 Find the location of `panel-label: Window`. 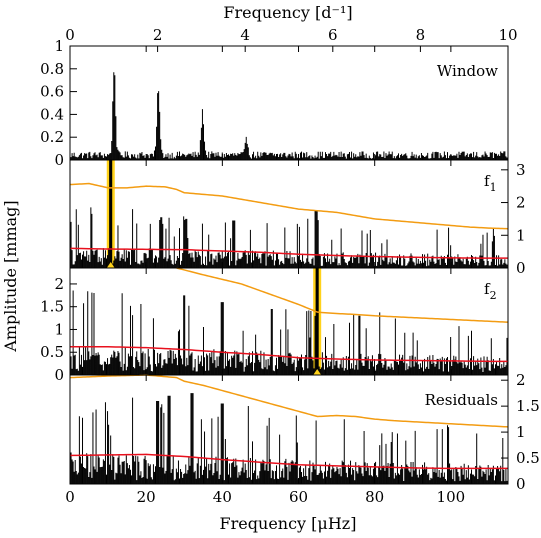

panel-label: Window is located at coordinates (467, 71).